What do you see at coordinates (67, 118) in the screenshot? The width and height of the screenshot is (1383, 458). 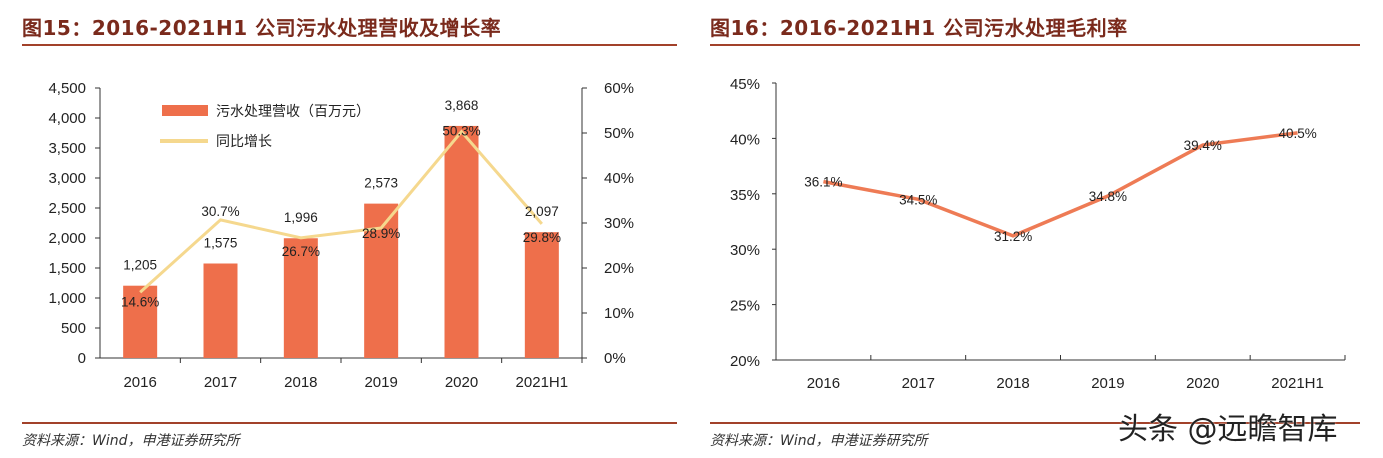 I see `y-tick-label: 4,000` at bounding box center [67, 118].